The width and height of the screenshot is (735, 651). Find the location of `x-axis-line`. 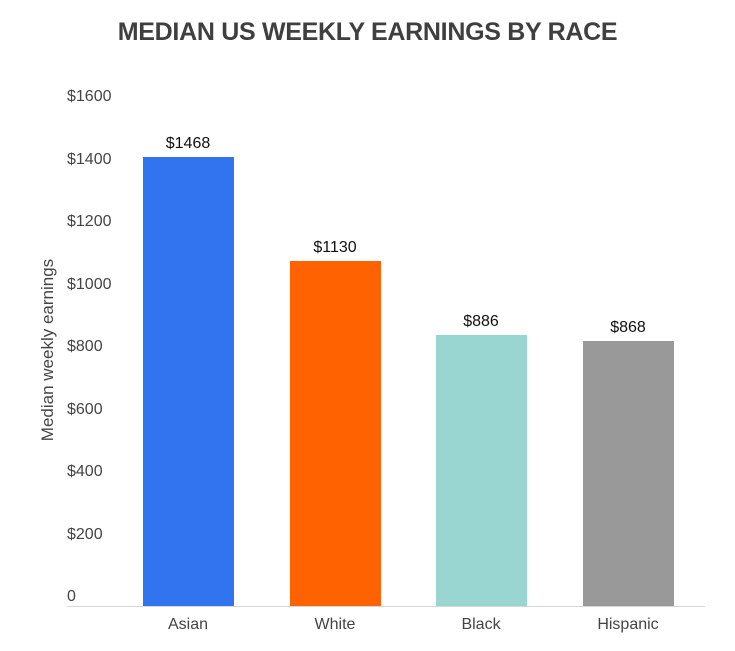

x-axis-line is located at coordinates (386, 606).